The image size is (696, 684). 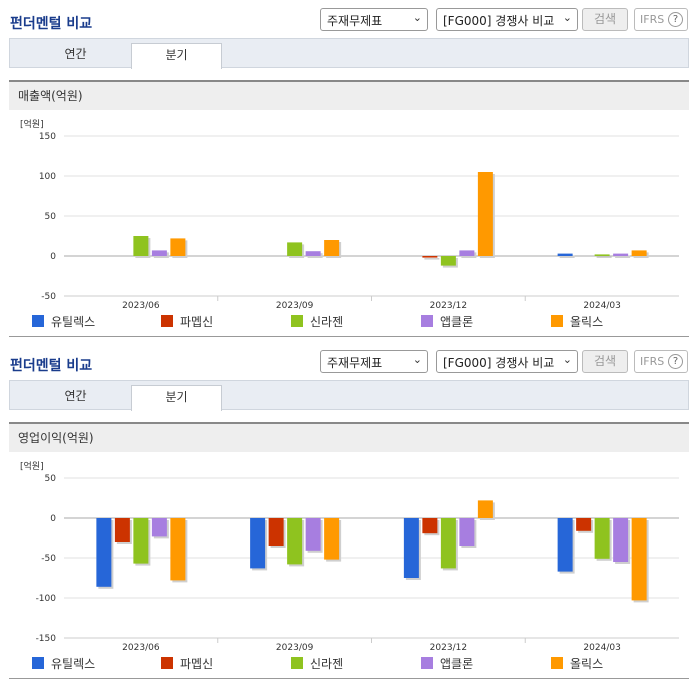 I want to click on y-tick-label: 150, so click(x=47, y=137).